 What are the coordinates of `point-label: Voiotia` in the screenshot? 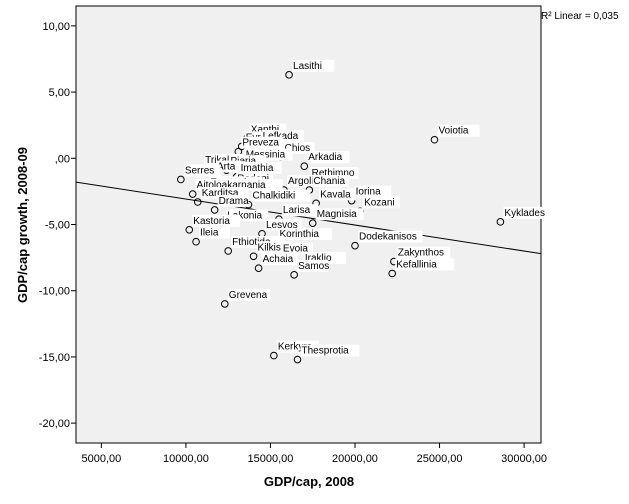 It's located at (453, 131).